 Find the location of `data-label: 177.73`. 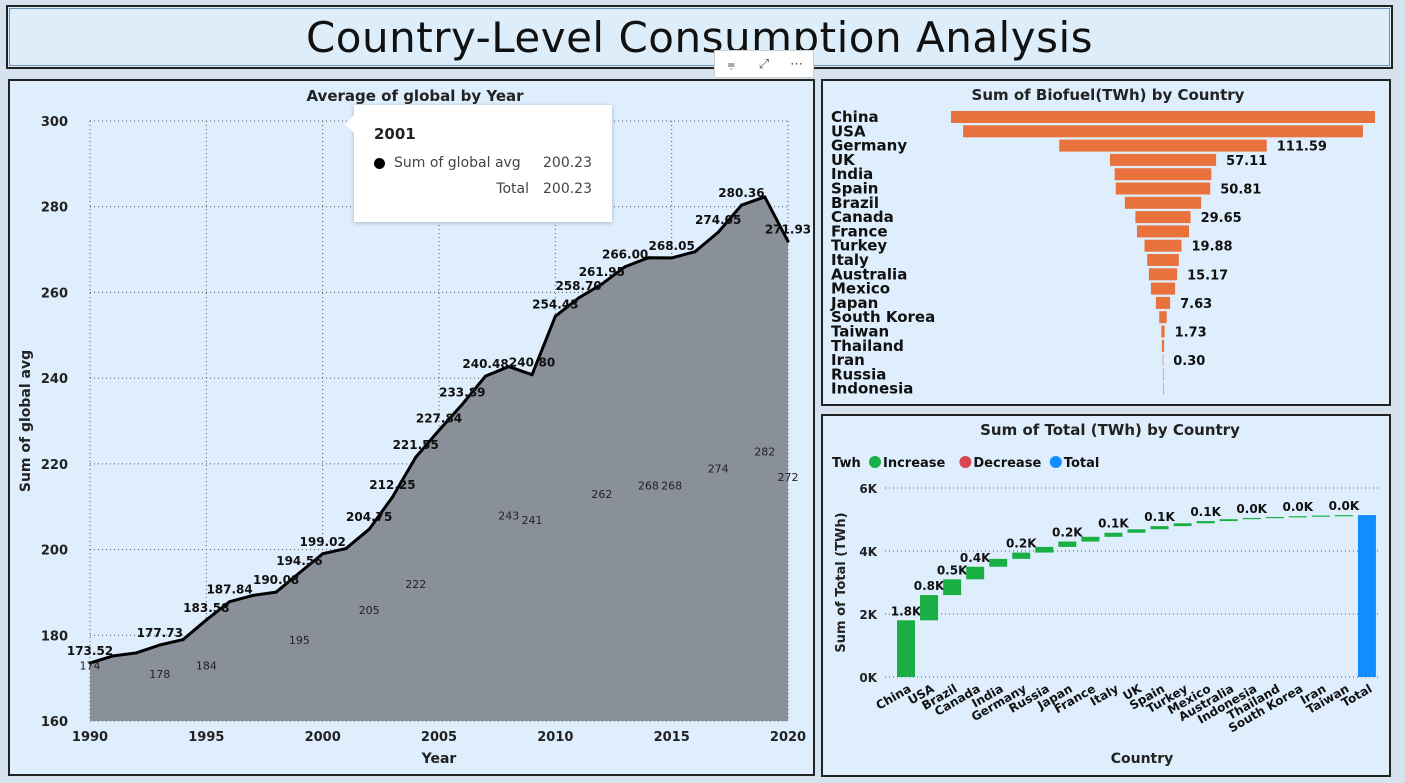

data-label: 177.73 is located at coordinates (160, 633).